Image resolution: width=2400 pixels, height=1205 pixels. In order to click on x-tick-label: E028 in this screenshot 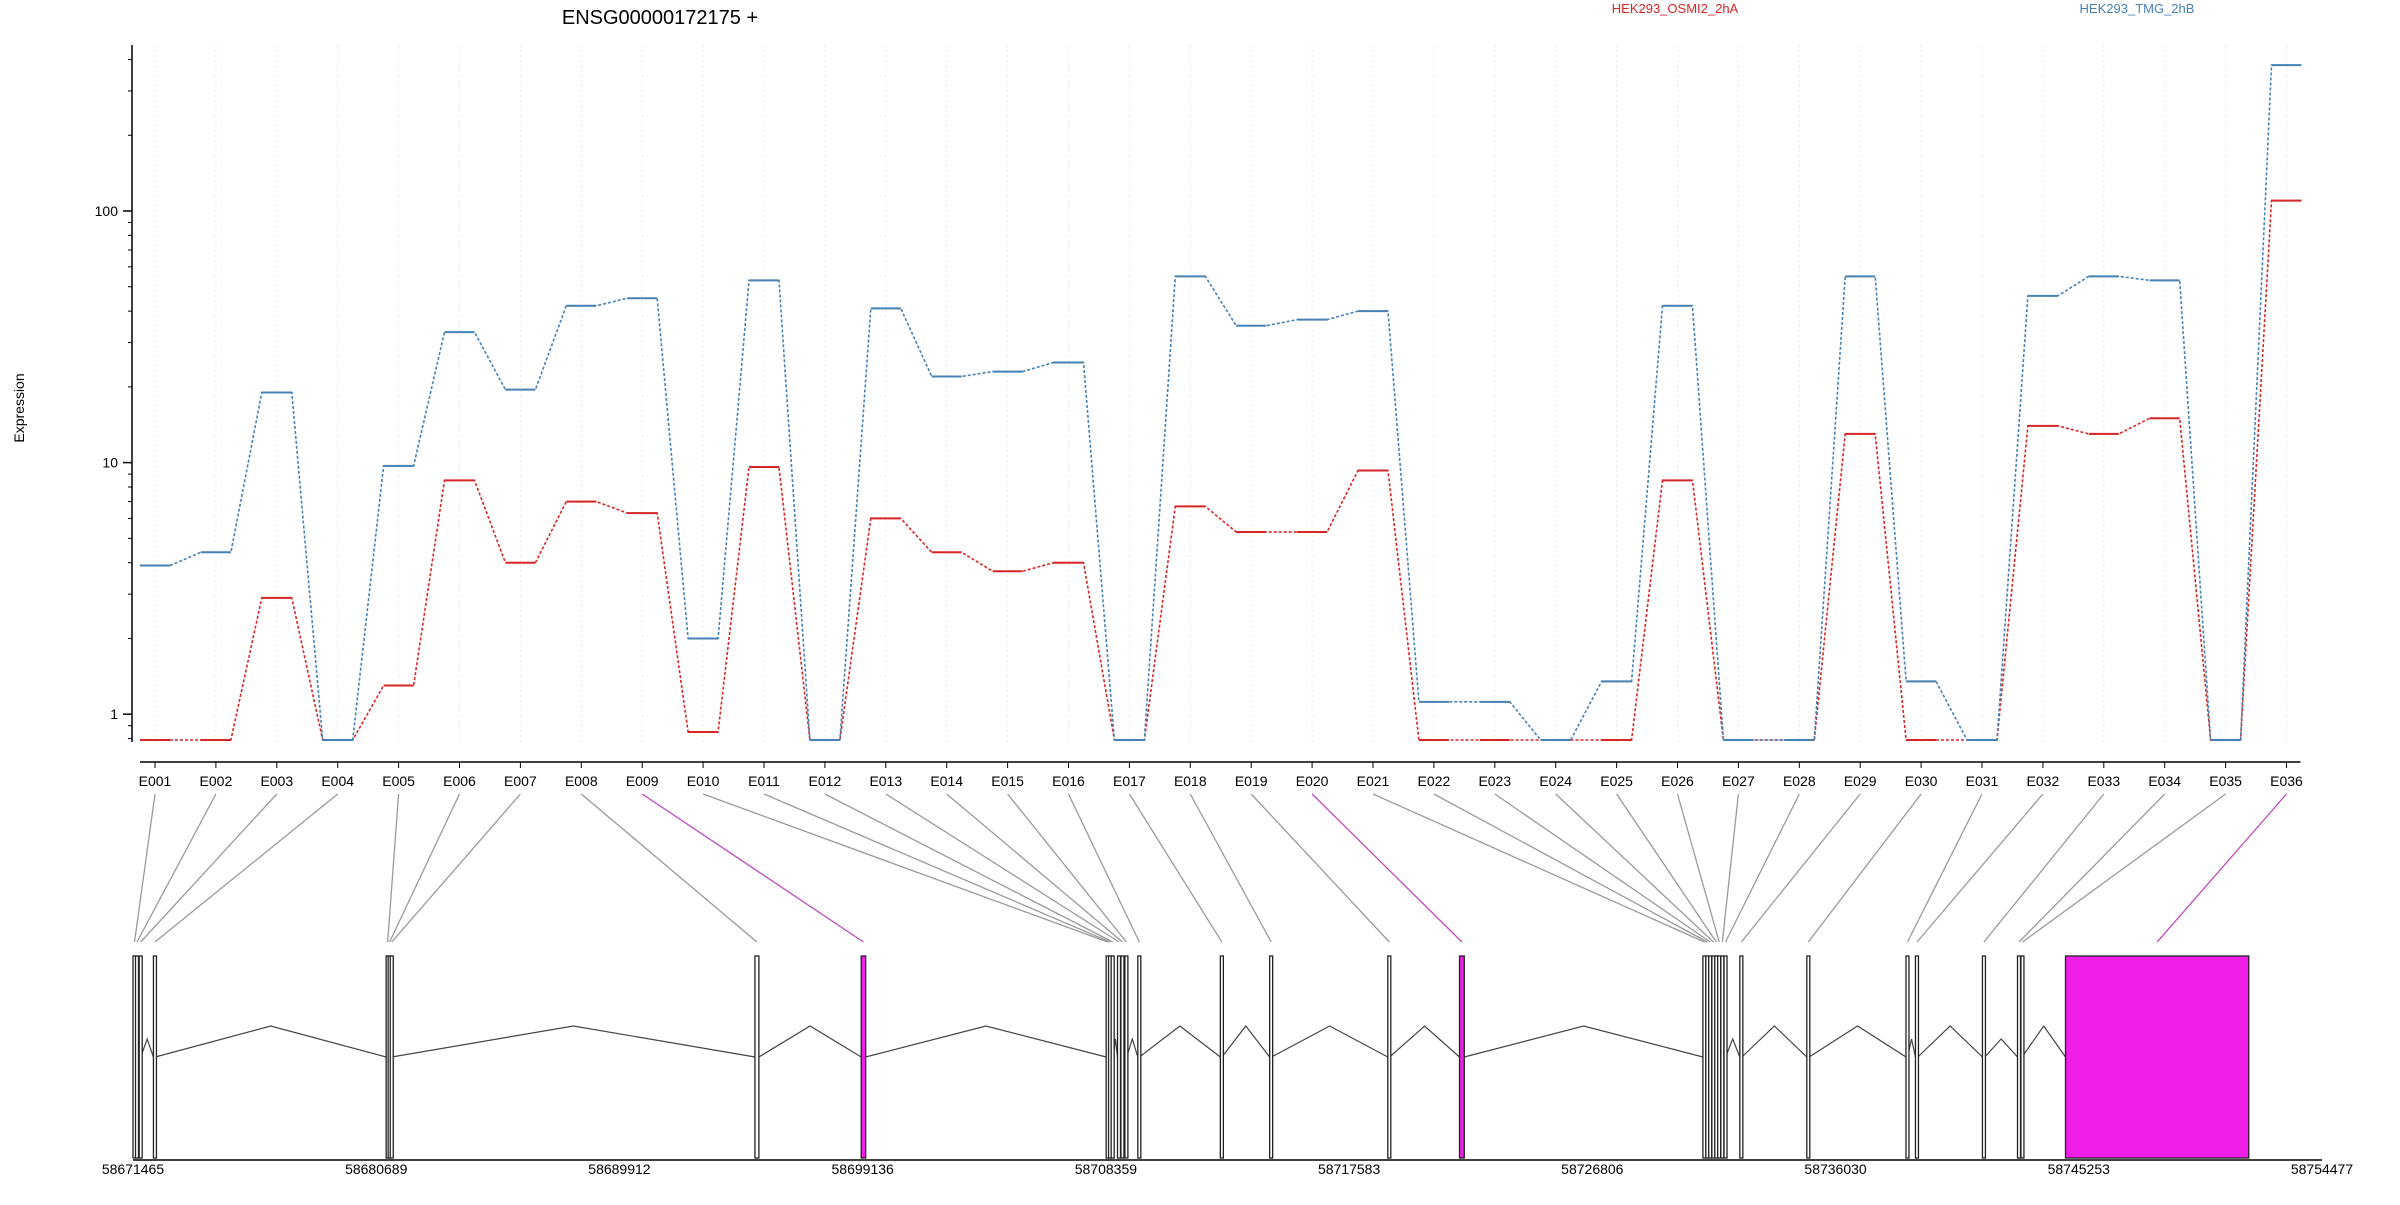, I will do `click(1799, 781)`.